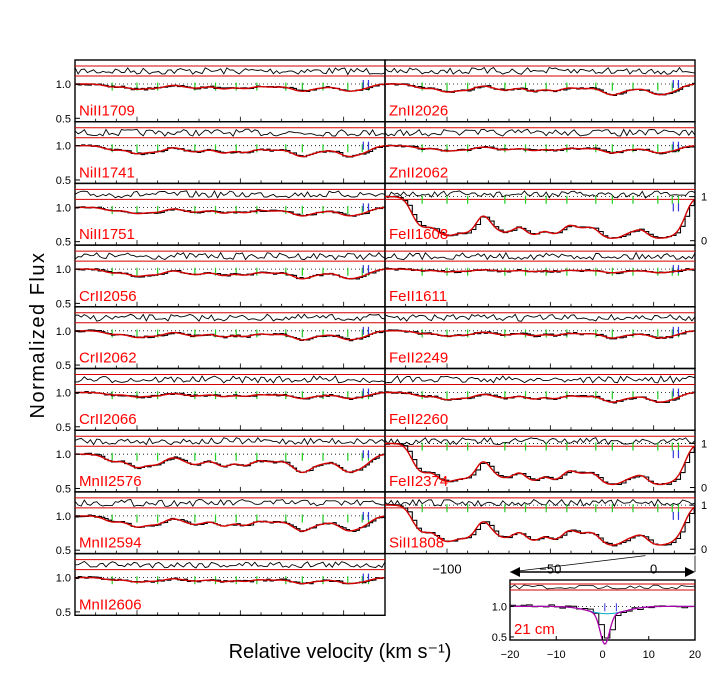 The width and height of the screenshot is (727, 678). Describe the element at coordinates (510, 655) in the screenshot. I see `inset-x-tick-label: −20` at that location.